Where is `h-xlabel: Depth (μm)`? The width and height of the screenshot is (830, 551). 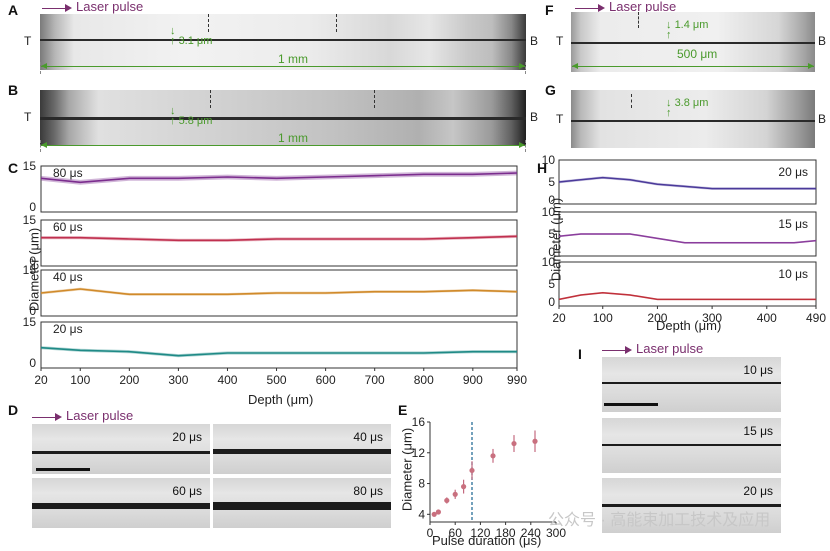 h-xlabel: Depth (μm) is located at coordinates (689, 325).